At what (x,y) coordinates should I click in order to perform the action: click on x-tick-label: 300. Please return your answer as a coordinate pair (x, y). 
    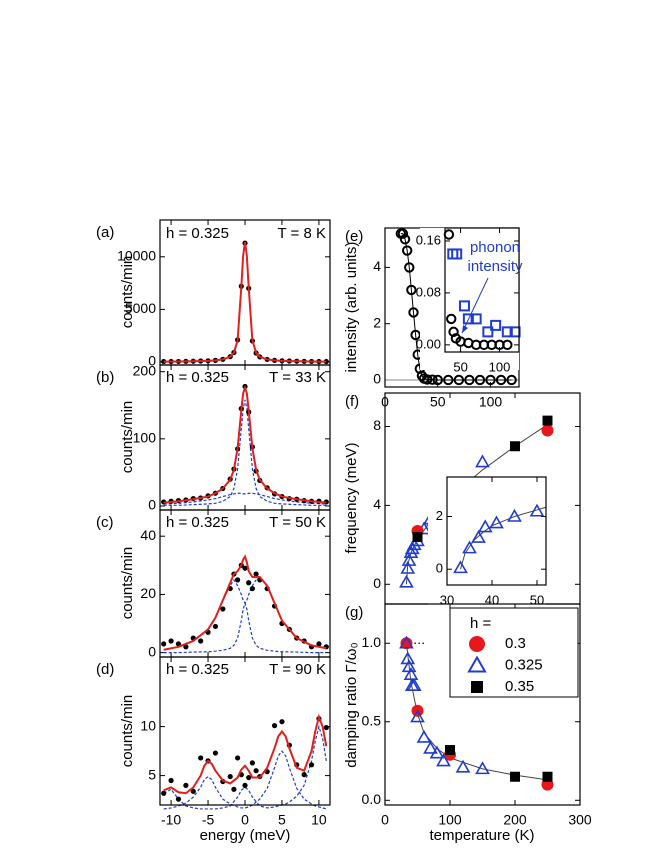
    Looking at the image, I should click on (580, 820).